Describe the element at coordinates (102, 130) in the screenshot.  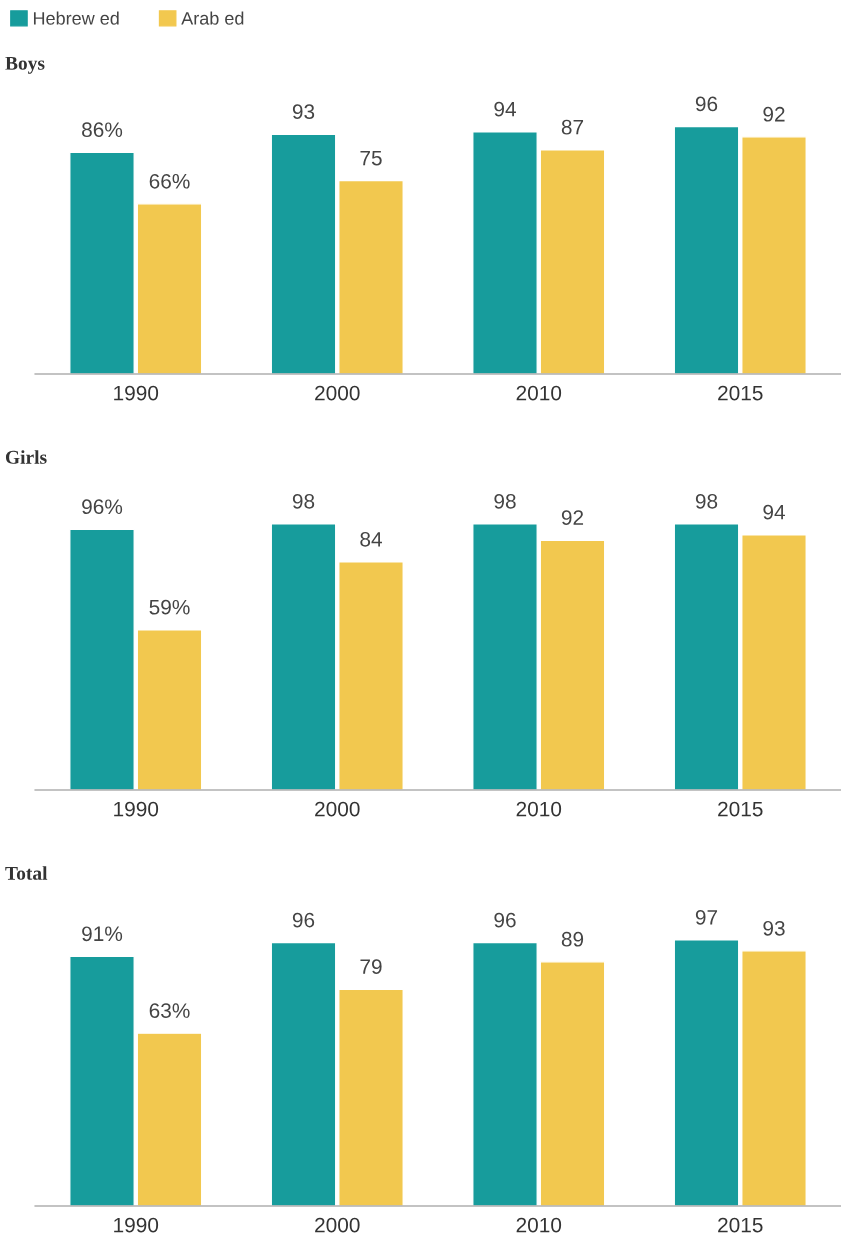
I see `data-label: 86%` at that location.